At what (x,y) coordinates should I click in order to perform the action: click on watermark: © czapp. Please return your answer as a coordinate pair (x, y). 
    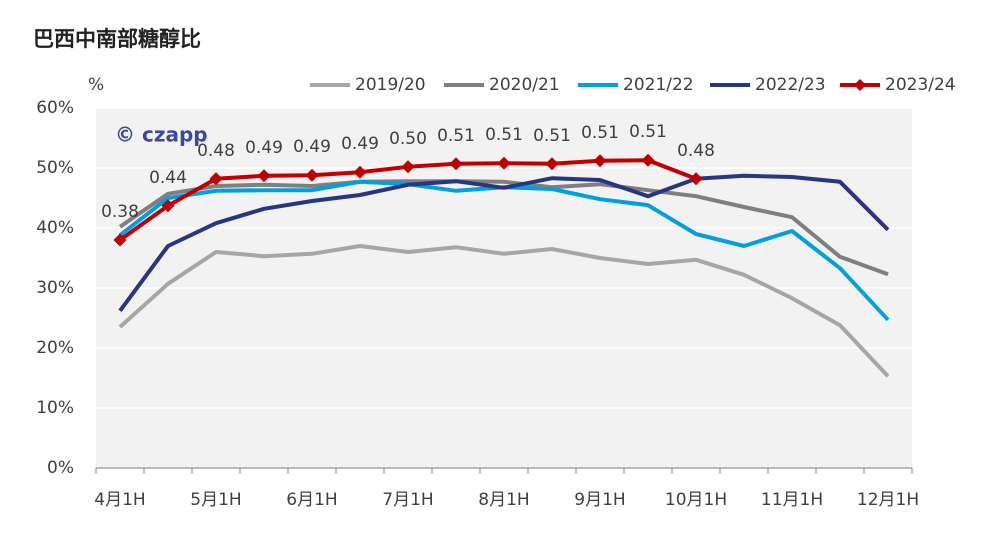
    Looking at the image, I should click on (161, 135).